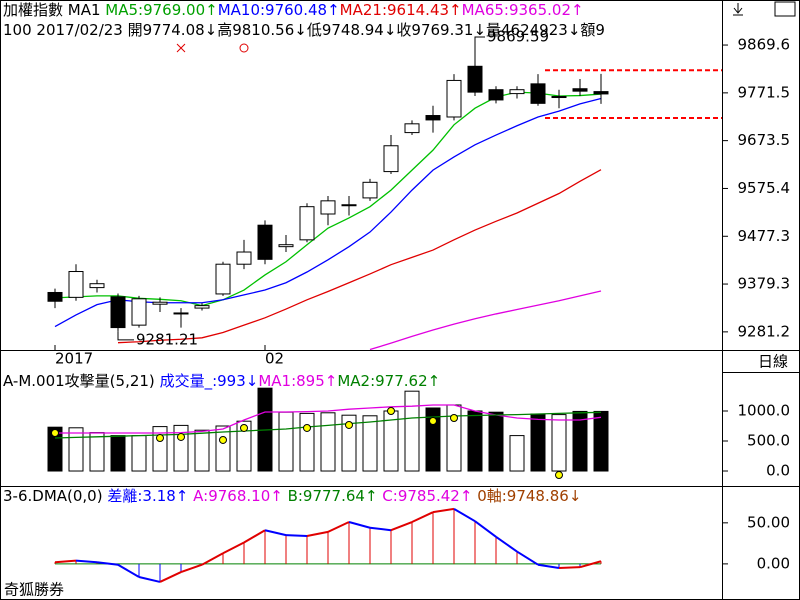 The width and height of the screenshot is (800, 600). What do you see at coordinates (773, 362) in the screenshot?
I see `period-label: 日線` at bounding box center [773, 362].